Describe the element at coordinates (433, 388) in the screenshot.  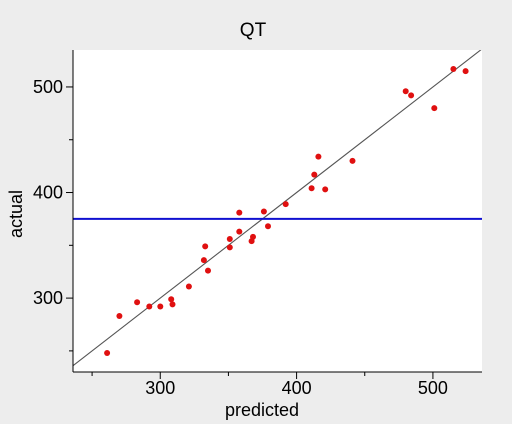
I see `x-tick-label: 500` at that location.